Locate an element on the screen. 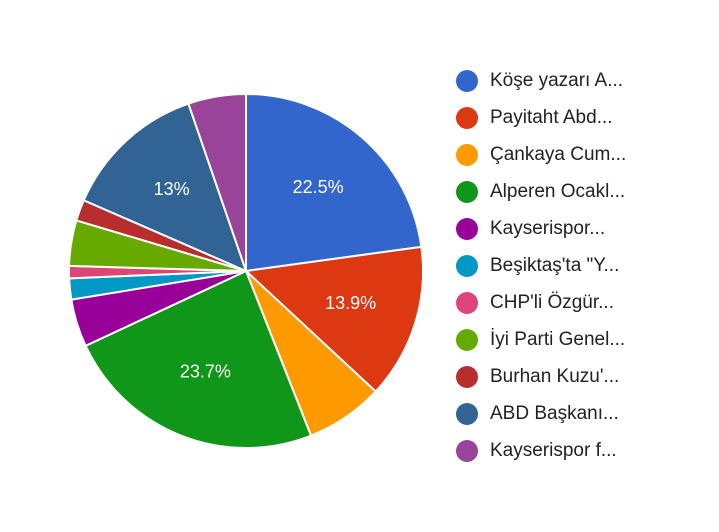 This screenshot has height=532, width=719. slice-value-label-1: 22.5% is located at coordinates (318, 187).